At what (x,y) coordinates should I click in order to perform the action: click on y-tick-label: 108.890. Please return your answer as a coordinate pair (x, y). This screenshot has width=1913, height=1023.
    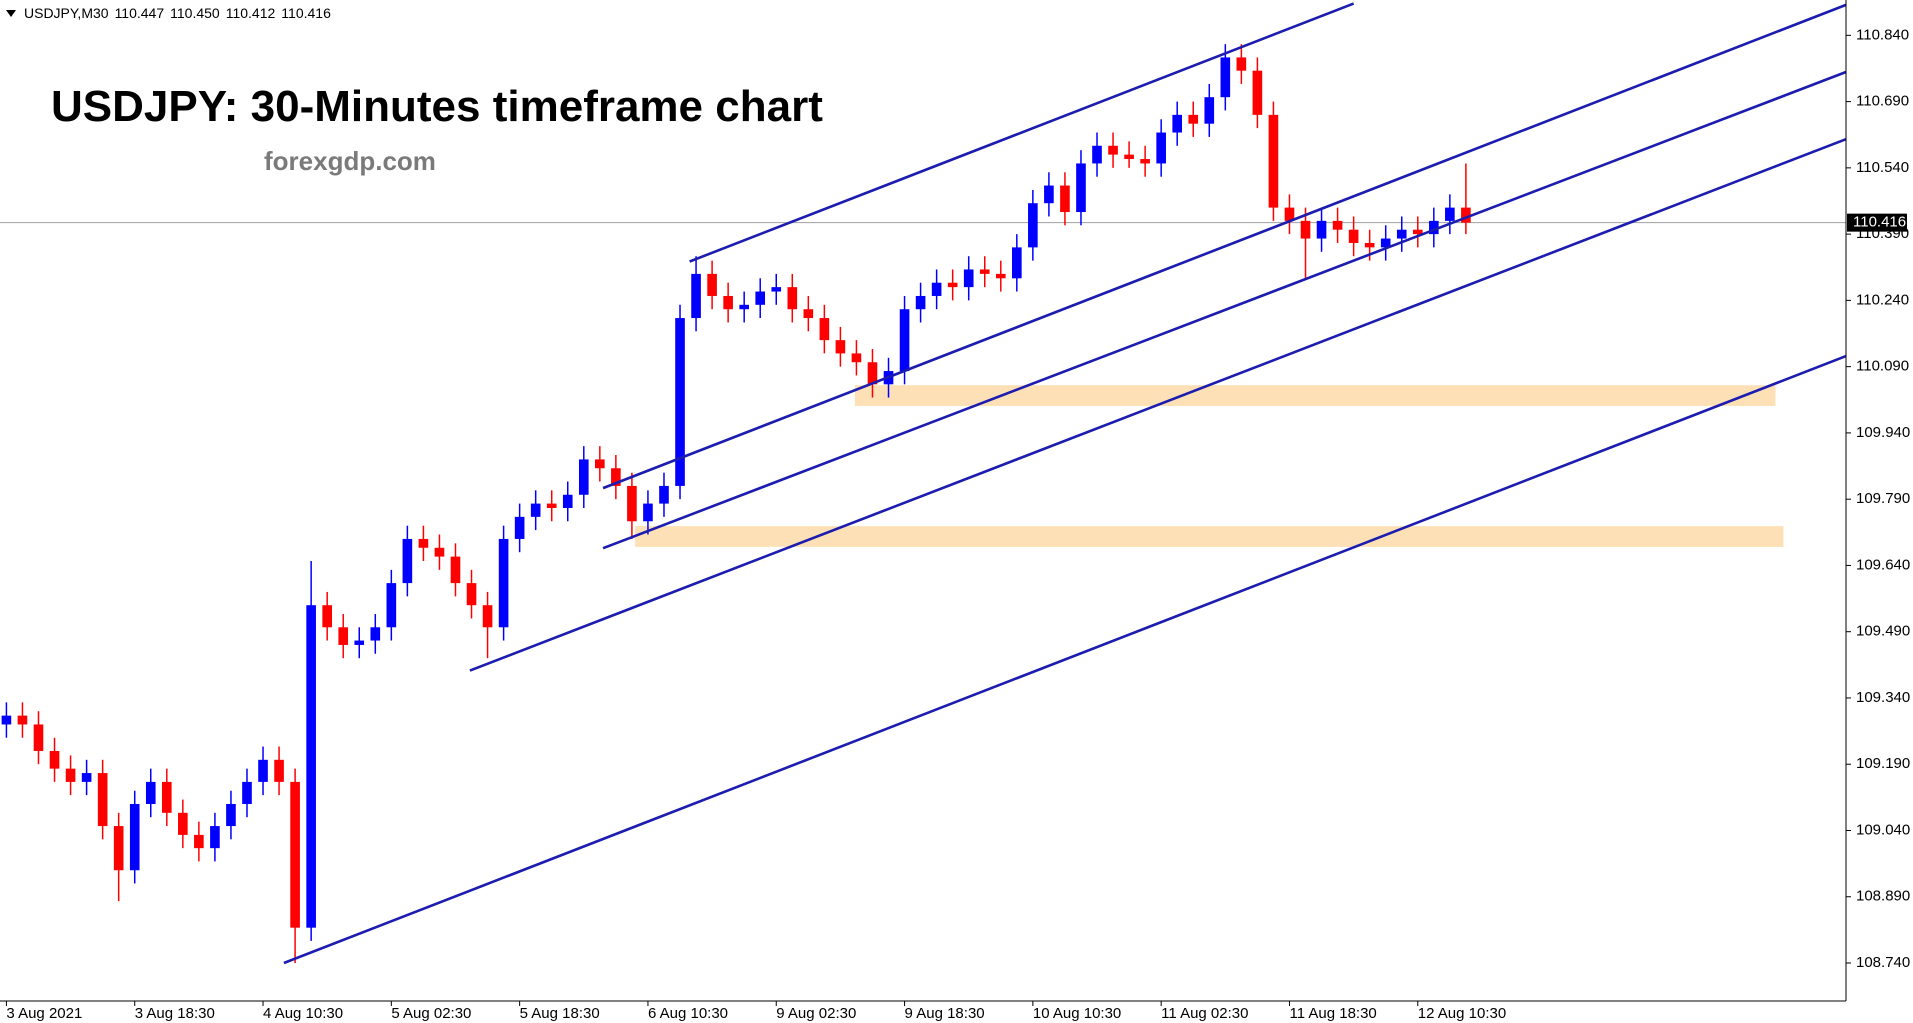
    Looking at the image, I should click on (1883, 896).